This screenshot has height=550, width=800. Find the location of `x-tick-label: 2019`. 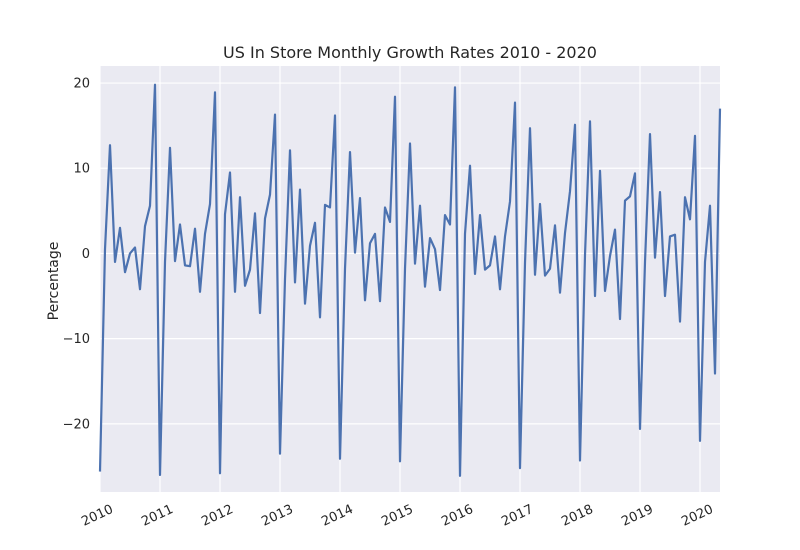

x-tick-label: 2019 is located at coordinates (637, 516).